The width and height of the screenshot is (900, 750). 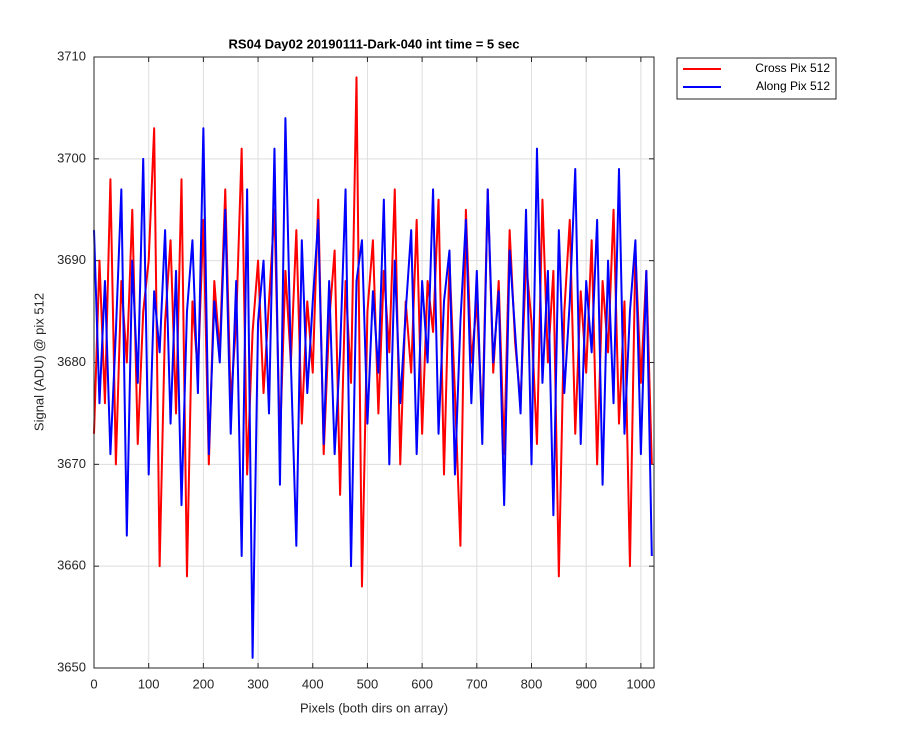 What do you see at coordinates (313, 683) in the screenshot?
I see `x-tick-label: 400` at bounding box center [313, 683].